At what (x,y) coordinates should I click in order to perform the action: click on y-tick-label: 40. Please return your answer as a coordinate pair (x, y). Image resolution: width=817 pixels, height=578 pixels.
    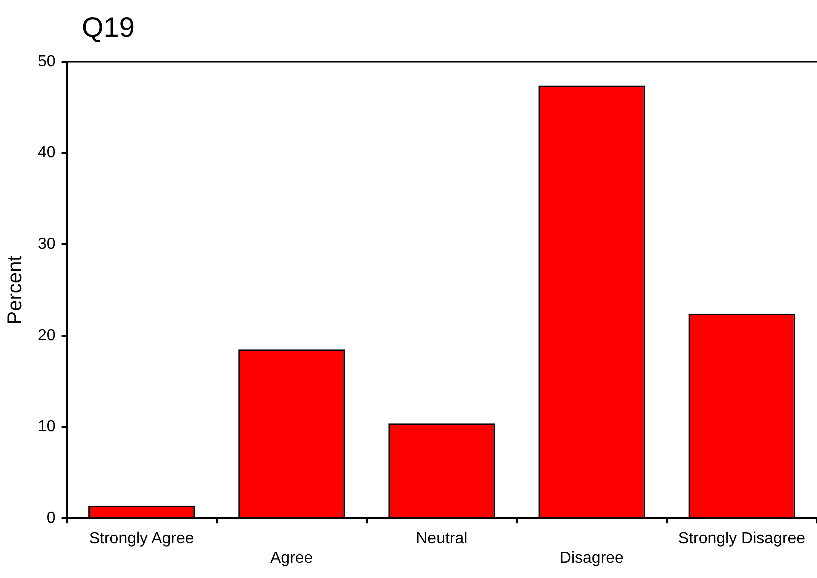
    Looking at the image, I should click on (47, 153).